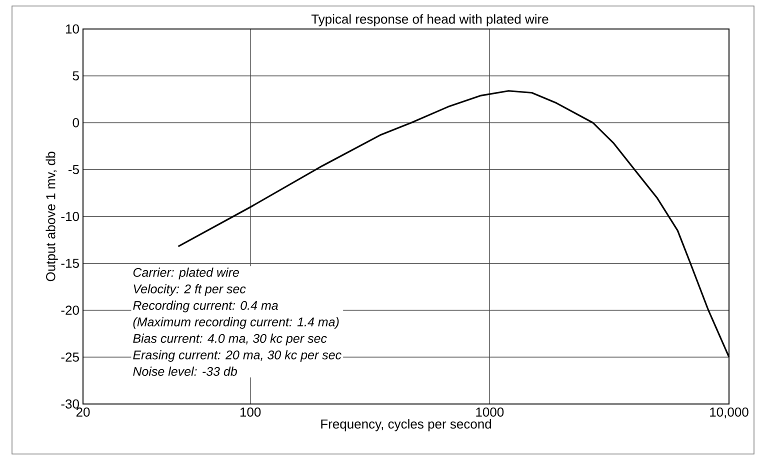  Describe the element at coordinates (70, 357) in the screenshot. I see `y-tick-label: -25` at that location.